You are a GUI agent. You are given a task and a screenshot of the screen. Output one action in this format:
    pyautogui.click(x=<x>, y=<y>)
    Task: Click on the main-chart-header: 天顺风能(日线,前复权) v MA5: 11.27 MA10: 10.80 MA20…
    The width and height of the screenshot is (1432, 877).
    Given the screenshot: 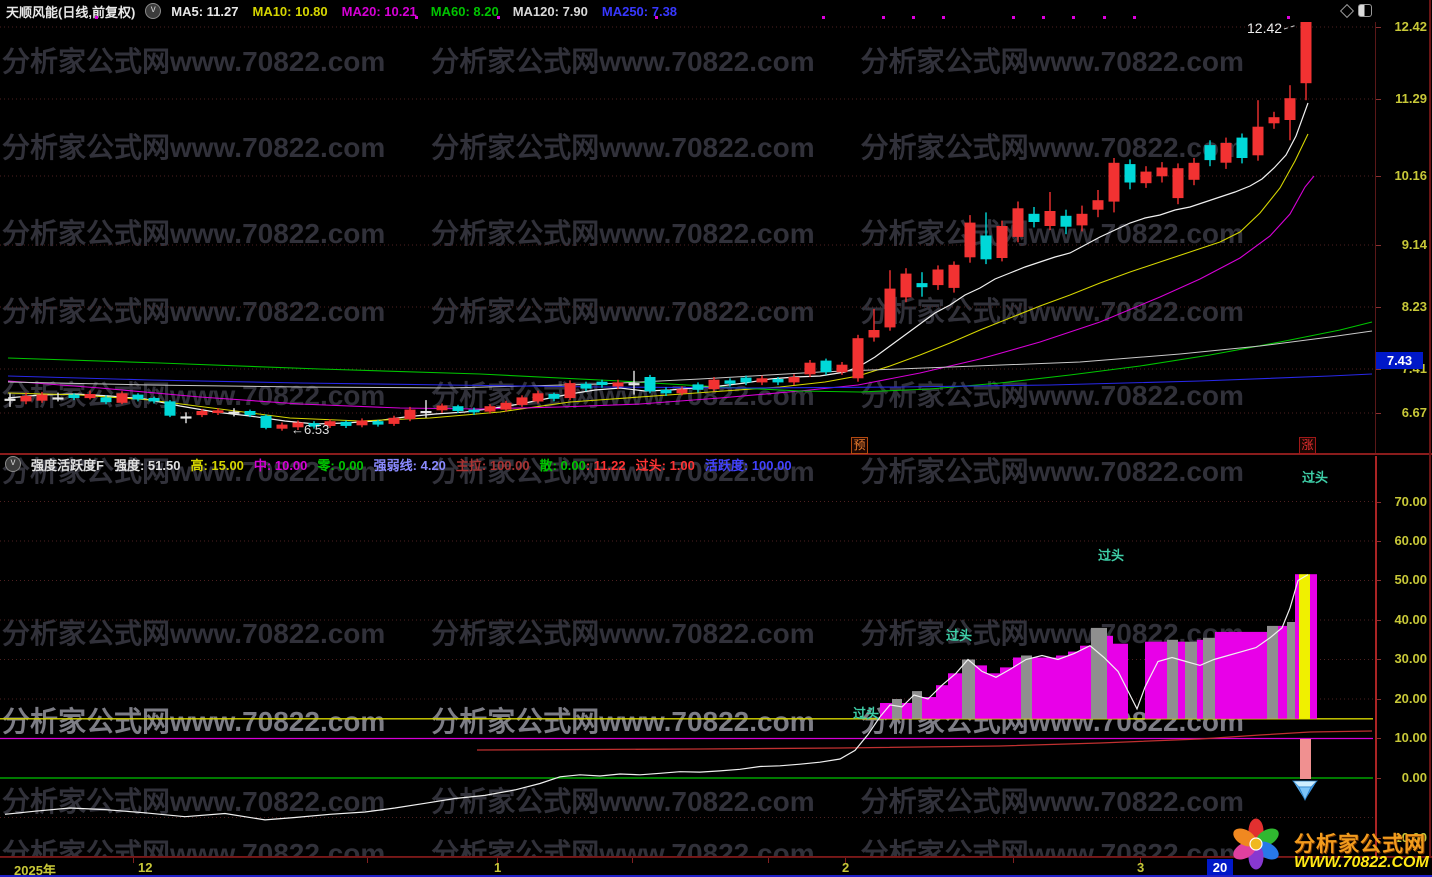 What is the action you would take?
    pyautogui.click(x=716, y=11)
    